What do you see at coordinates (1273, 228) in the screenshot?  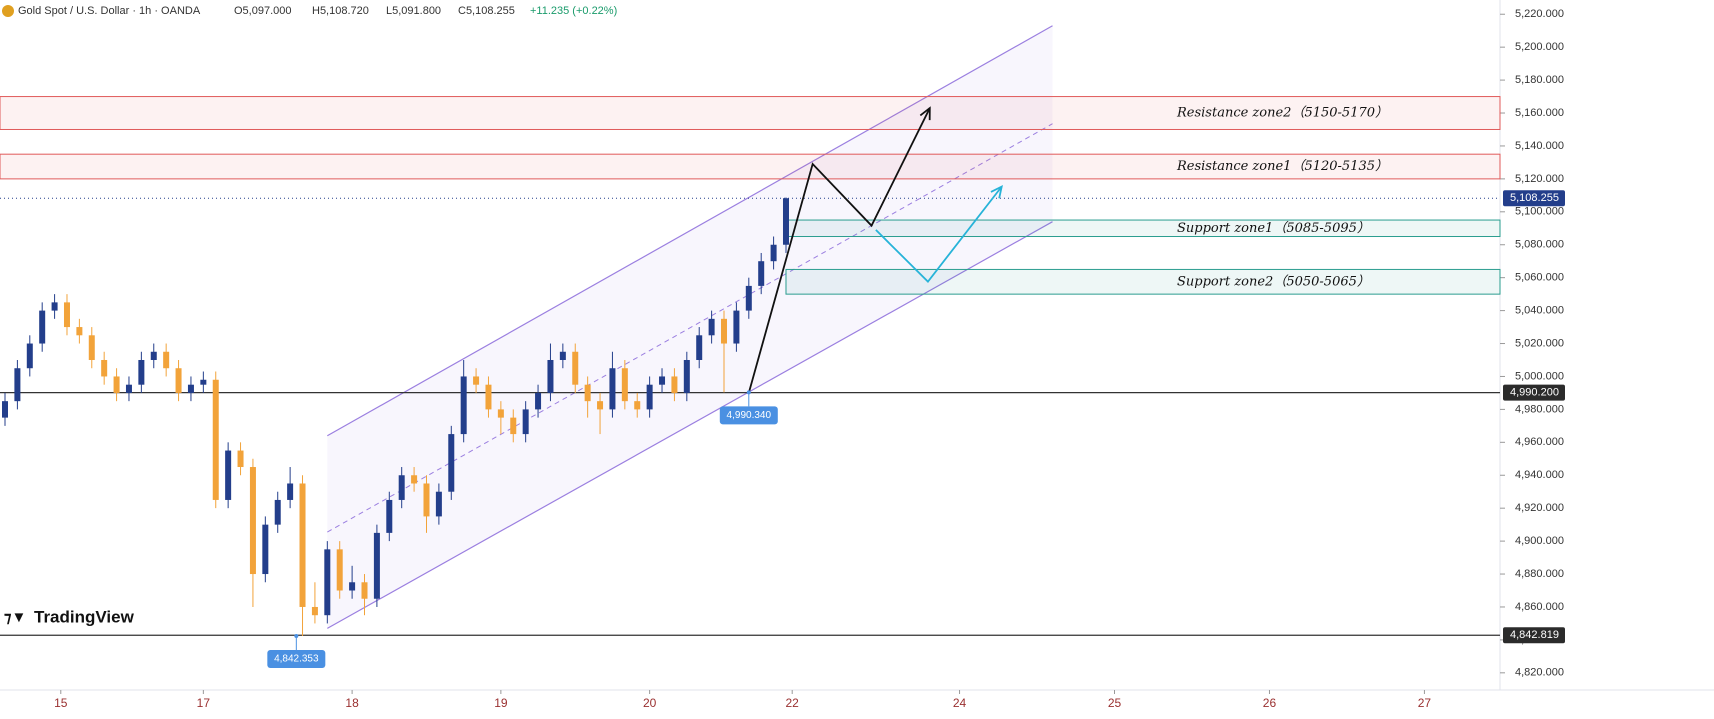 I see `zone-label: Support zone1（5085-5095）` at bounding box center [1273, 228].